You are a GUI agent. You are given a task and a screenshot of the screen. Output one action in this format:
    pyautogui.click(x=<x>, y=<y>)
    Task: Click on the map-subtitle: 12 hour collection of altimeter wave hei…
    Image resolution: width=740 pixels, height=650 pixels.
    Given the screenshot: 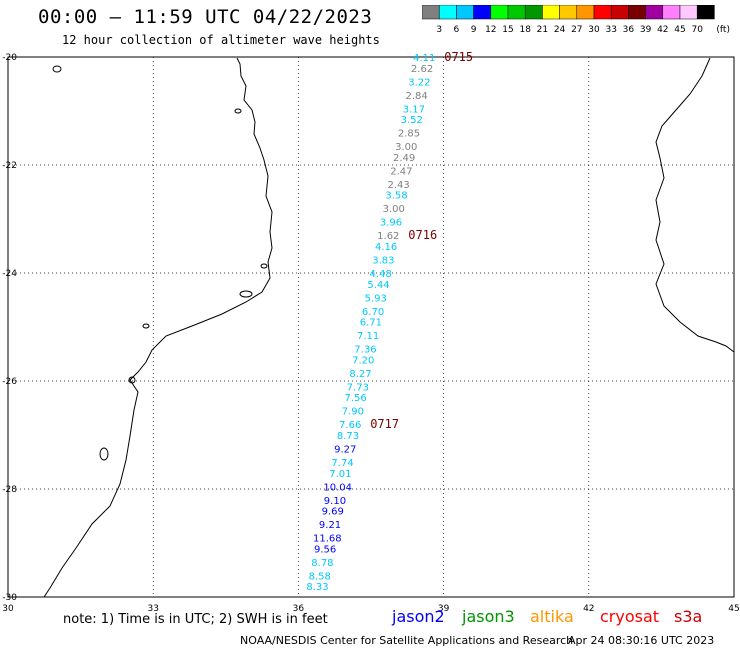 What is the action you would take?
    pyautogui.click(x=221, y=40)
    